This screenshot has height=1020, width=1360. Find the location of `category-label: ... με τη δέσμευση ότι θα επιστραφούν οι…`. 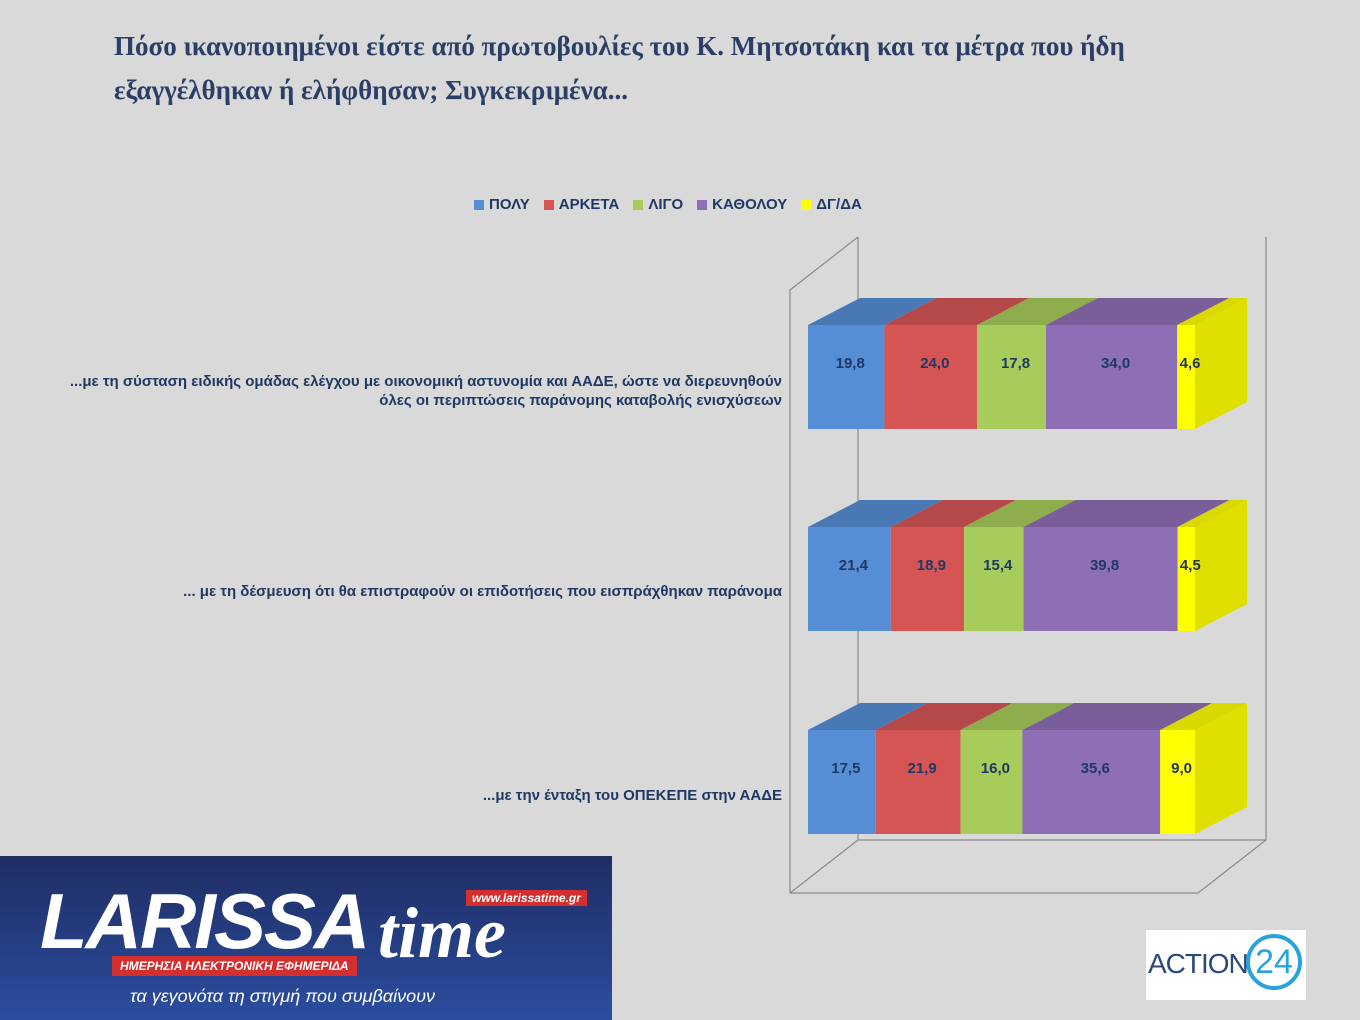

category-label: ... με τη δέσμευση ότι θα επιστραφούν οι… is located at coordinates (482, 591).